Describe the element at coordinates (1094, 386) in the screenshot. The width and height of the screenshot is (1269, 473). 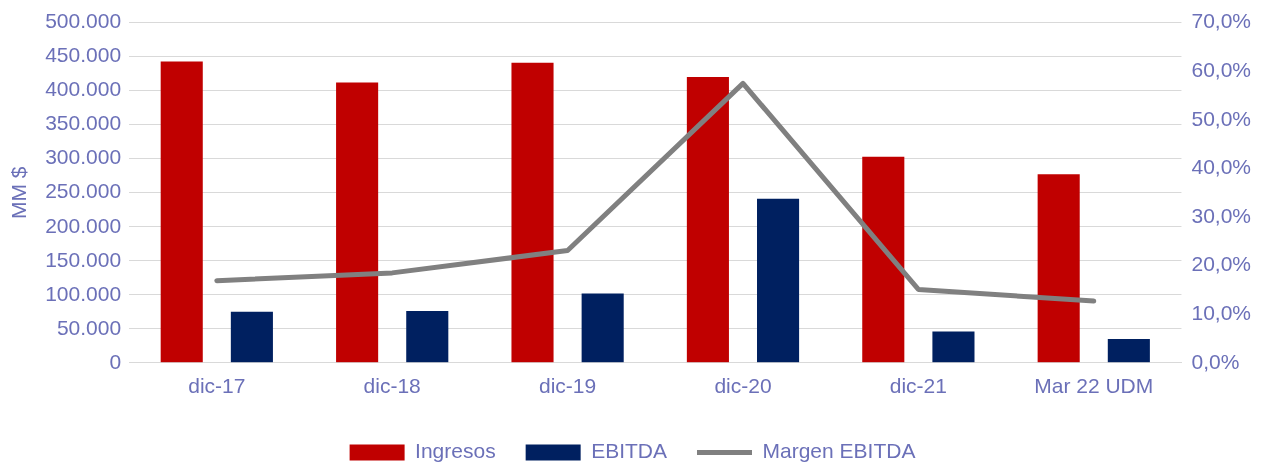
I see `x-tick-label: Mar 22 UDM` at that location.